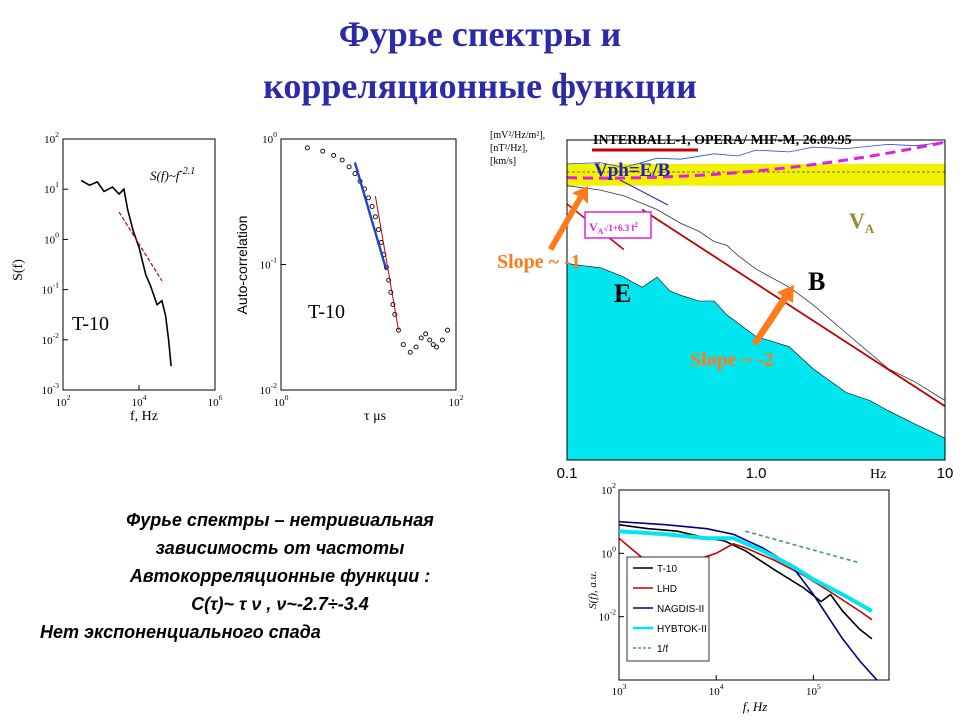  Describe the element at coordinates (386, 263) in the screenshot. I see `autocorrelation-fit-line-red` at that location.